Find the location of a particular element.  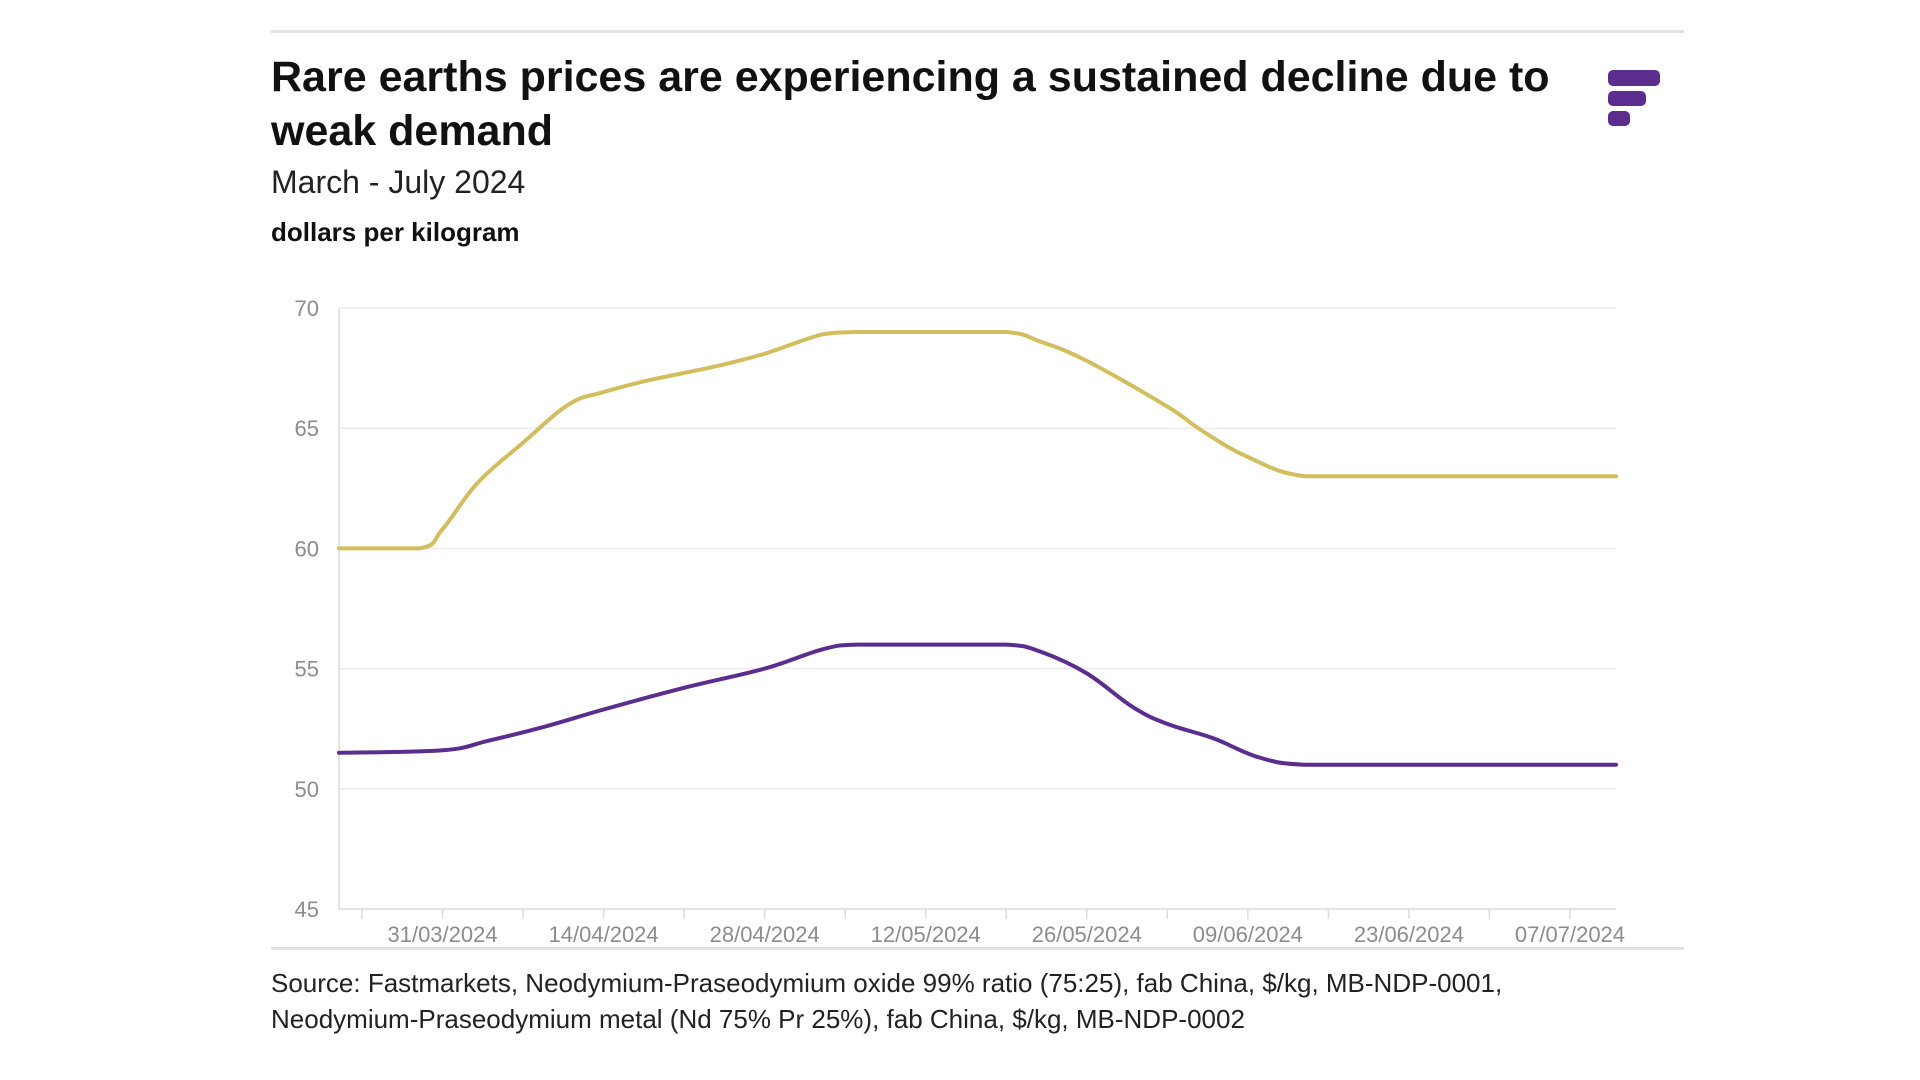

fastmarkets-logo-icon-graphic is located at coordinates (1634, 98).